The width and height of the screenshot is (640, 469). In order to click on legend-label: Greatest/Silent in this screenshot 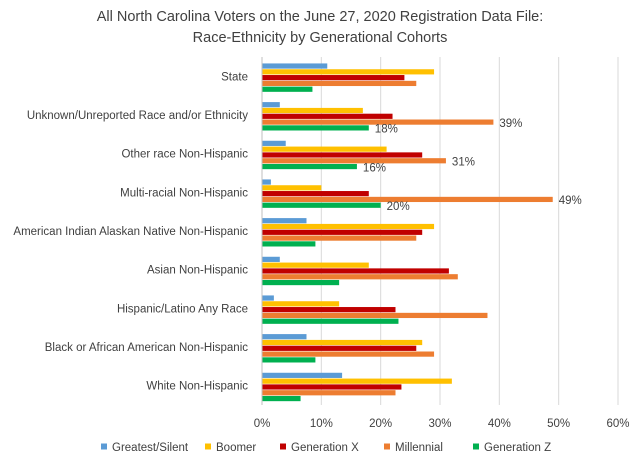, I will do `click(150, 448)`.